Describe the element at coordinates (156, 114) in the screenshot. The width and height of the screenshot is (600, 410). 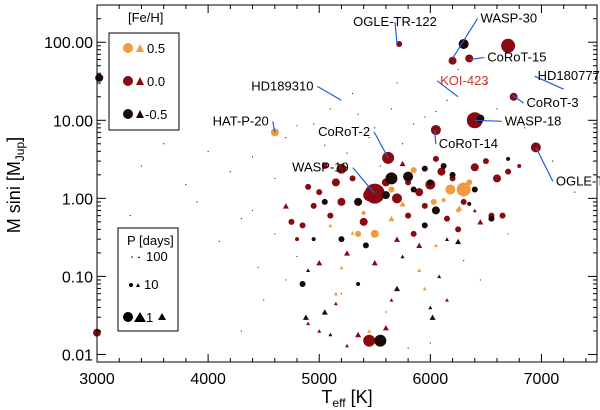
I see `legend-metallicity-label-low: -0.5` at that location.